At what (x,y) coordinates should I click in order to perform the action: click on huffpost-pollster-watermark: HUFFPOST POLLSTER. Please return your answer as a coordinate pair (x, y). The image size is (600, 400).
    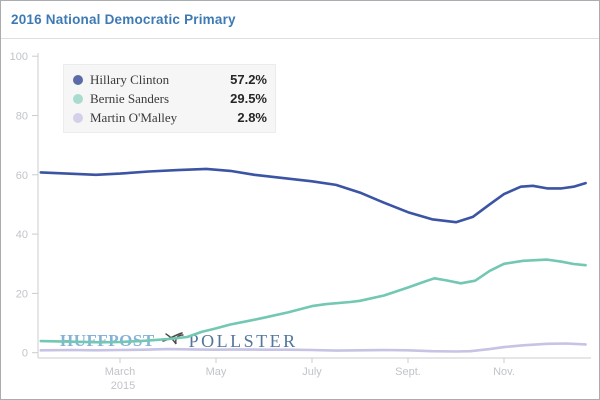
    Looking at the image, I should click on (179, 341).